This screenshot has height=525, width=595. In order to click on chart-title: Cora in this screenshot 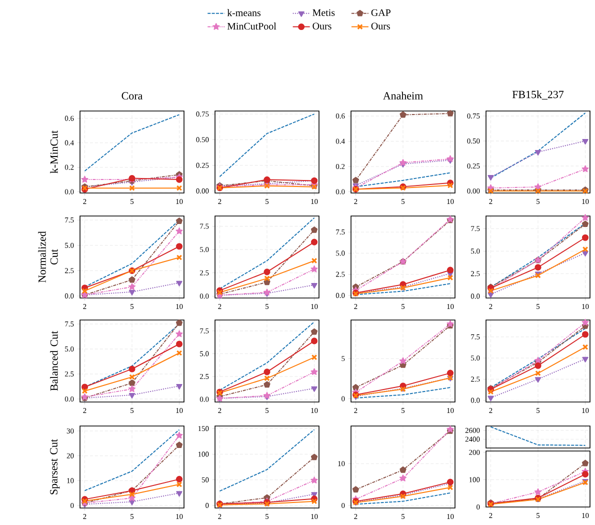, I will do `click(132, 96)`.